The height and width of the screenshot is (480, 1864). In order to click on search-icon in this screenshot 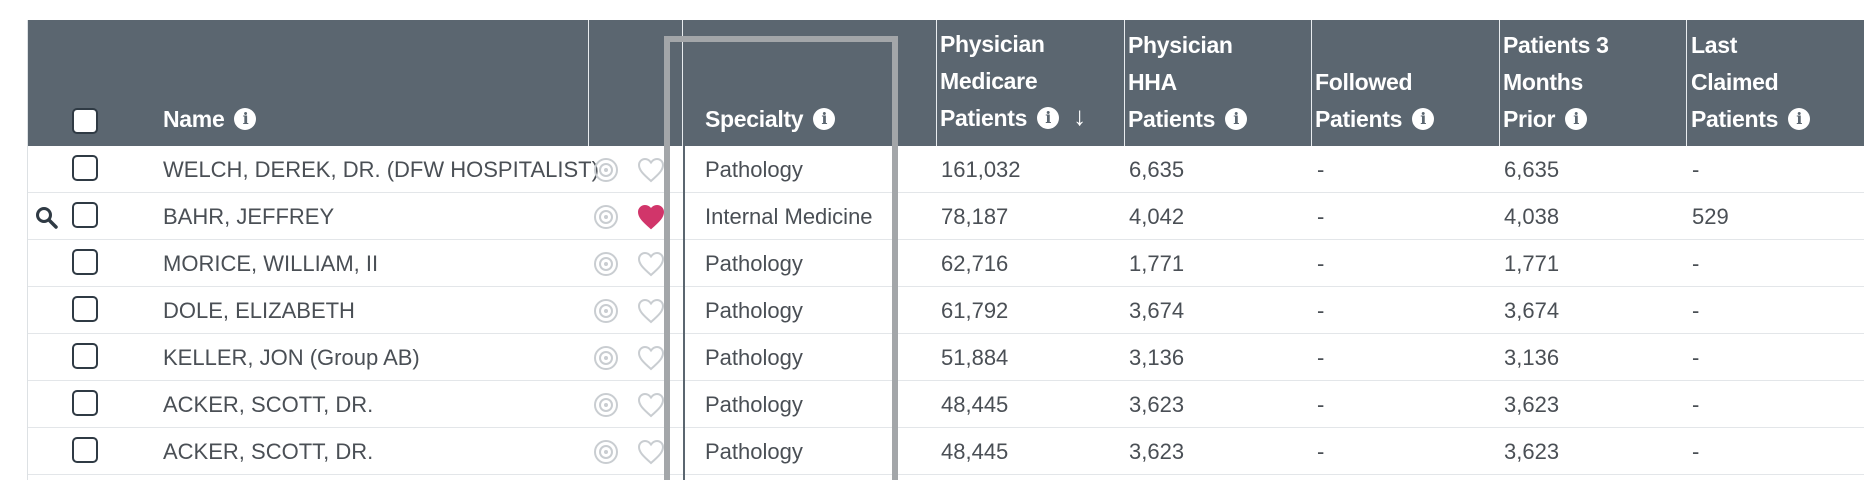, I will do `click(46, 217)`.